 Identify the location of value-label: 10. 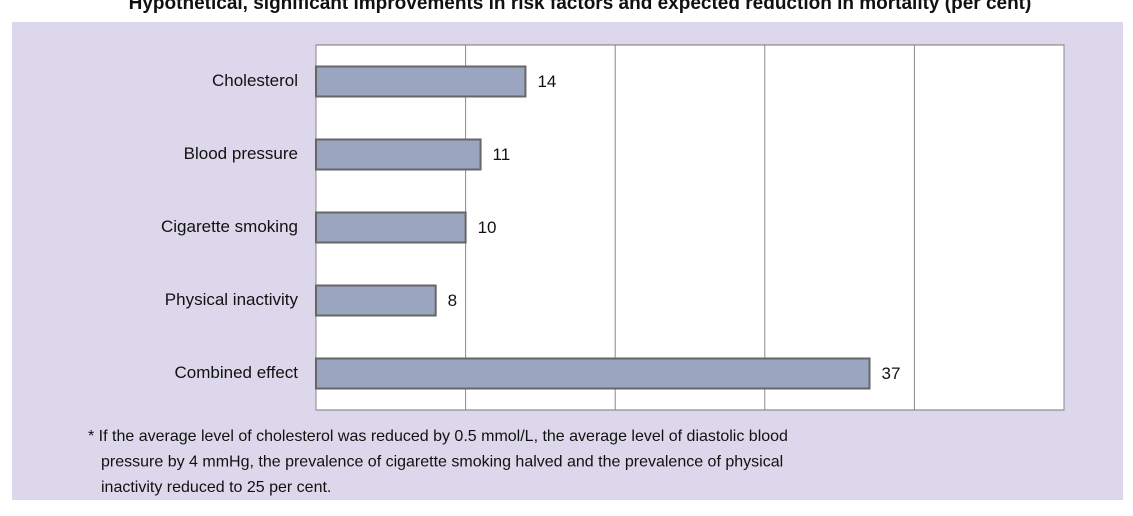
(487, 227).